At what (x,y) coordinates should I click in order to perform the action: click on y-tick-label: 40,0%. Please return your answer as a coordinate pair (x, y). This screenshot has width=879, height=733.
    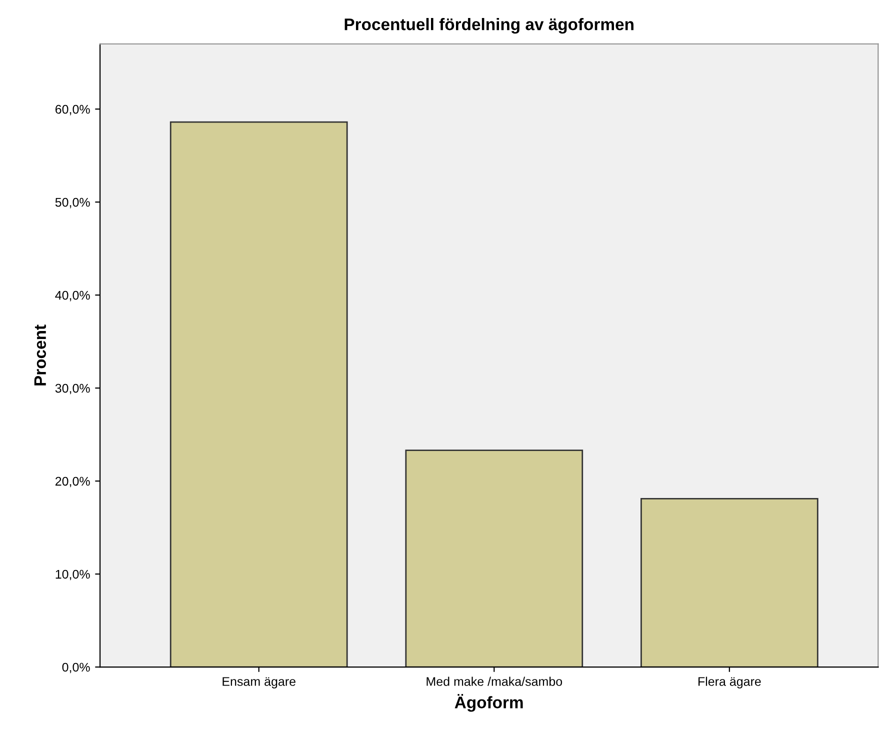
    Looking at the image, I should click on (72, 296).